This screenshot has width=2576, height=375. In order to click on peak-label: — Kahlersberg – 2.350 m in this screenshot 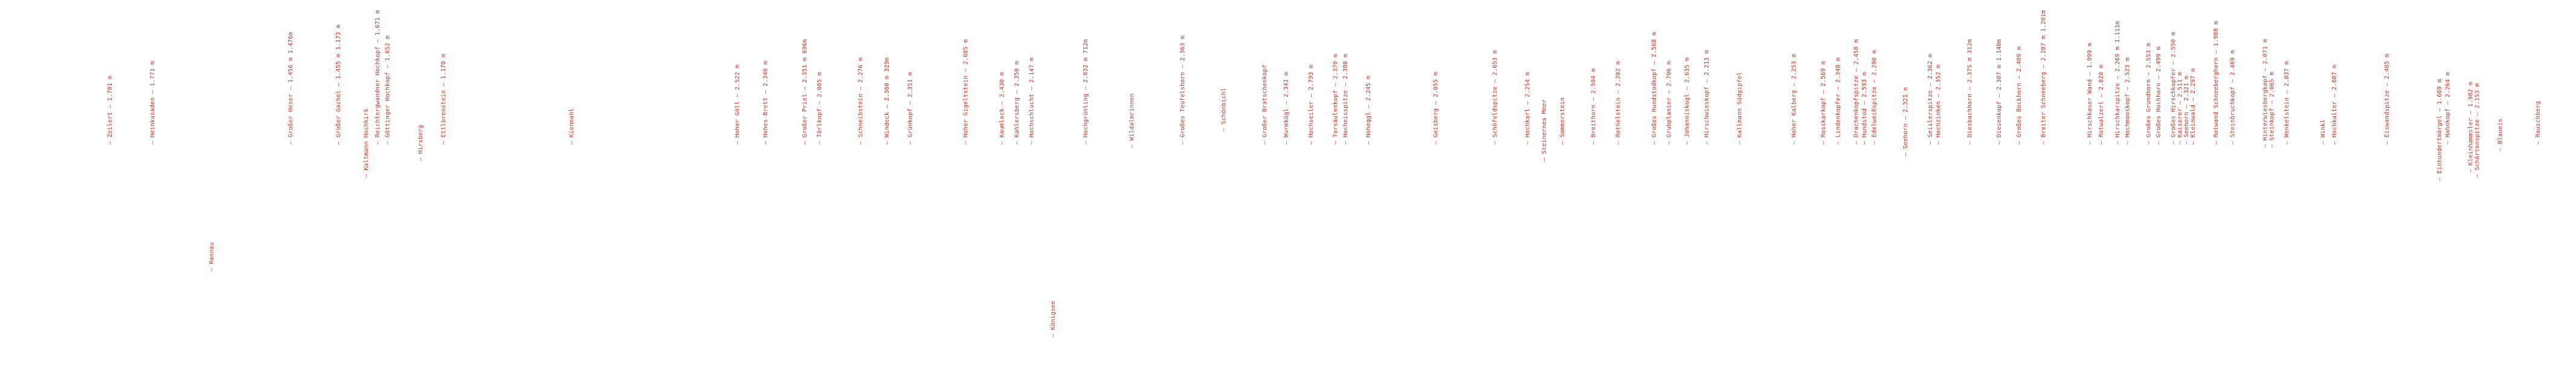, I will do `click(1017, 103)`.